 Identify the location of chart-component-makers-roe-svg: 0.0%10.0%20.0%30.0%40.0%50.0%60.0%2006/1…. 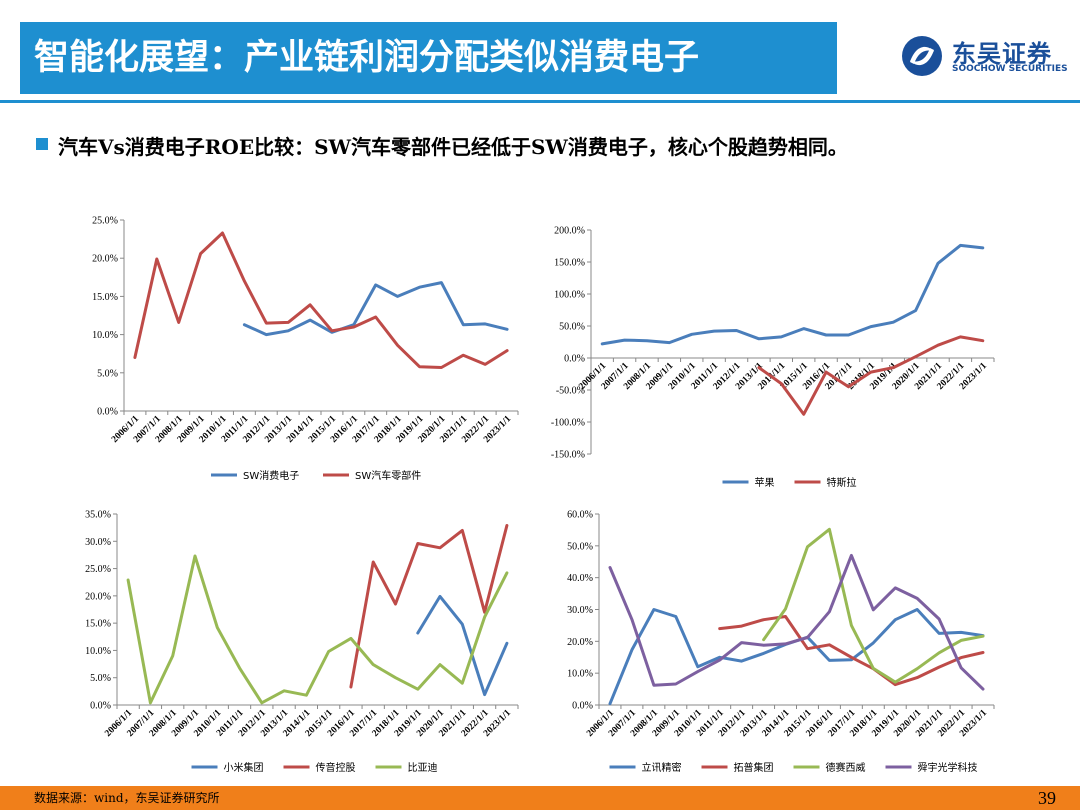
(781, 642).